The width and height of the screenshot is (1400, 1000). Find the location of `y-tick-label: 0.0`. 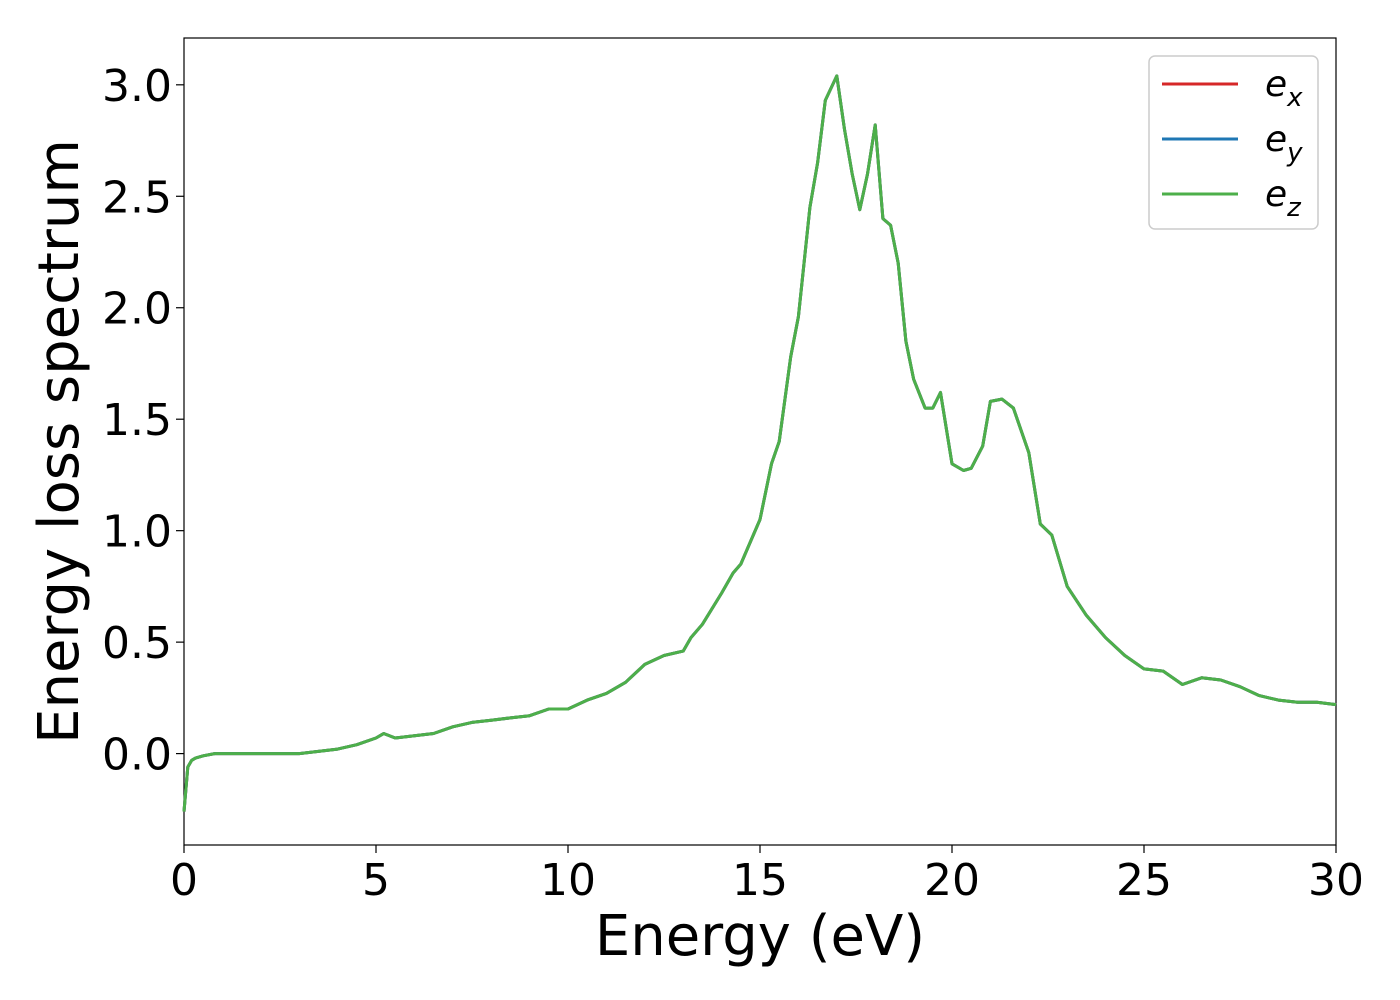

y-tick-label: 0.0 is located at coordinates (137, 755).